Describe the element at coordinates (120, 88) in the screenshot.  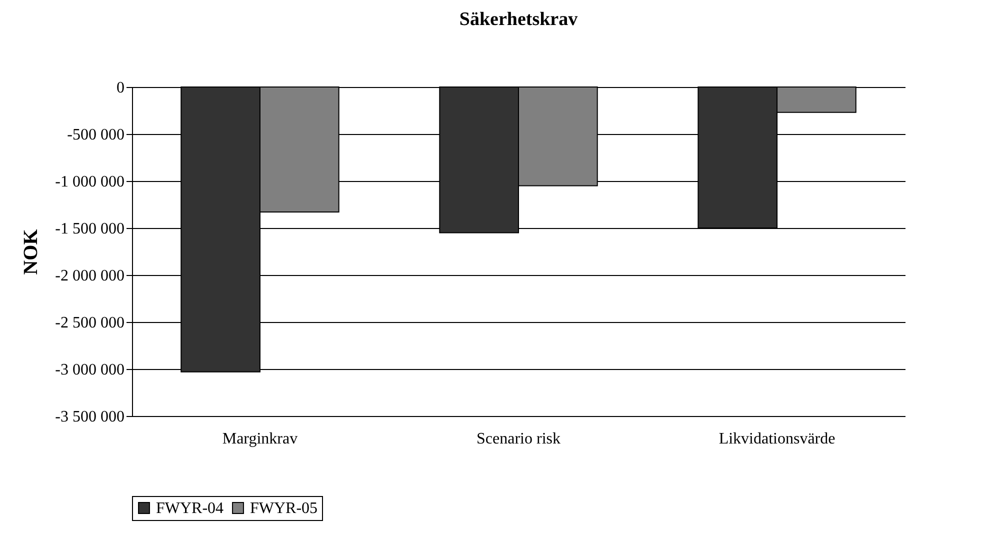
I see `y-tick-label: 0` at that location.